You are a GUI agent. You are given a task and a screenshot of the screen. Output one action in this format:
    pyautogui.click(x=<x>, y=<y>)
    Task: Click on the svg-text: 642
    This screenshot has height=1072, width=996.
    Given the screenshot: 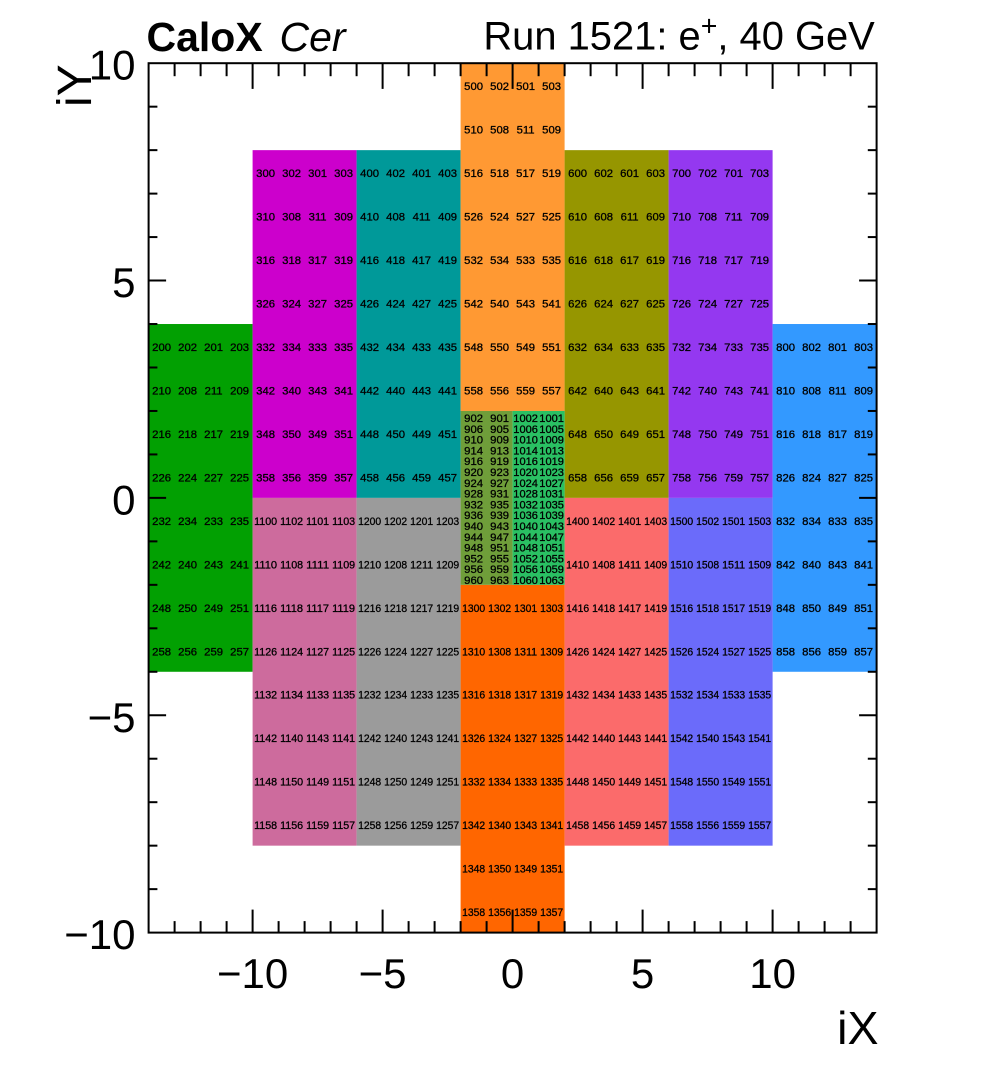 What is the action you would take?
    pyautogui.click(x=577, y=391)
    